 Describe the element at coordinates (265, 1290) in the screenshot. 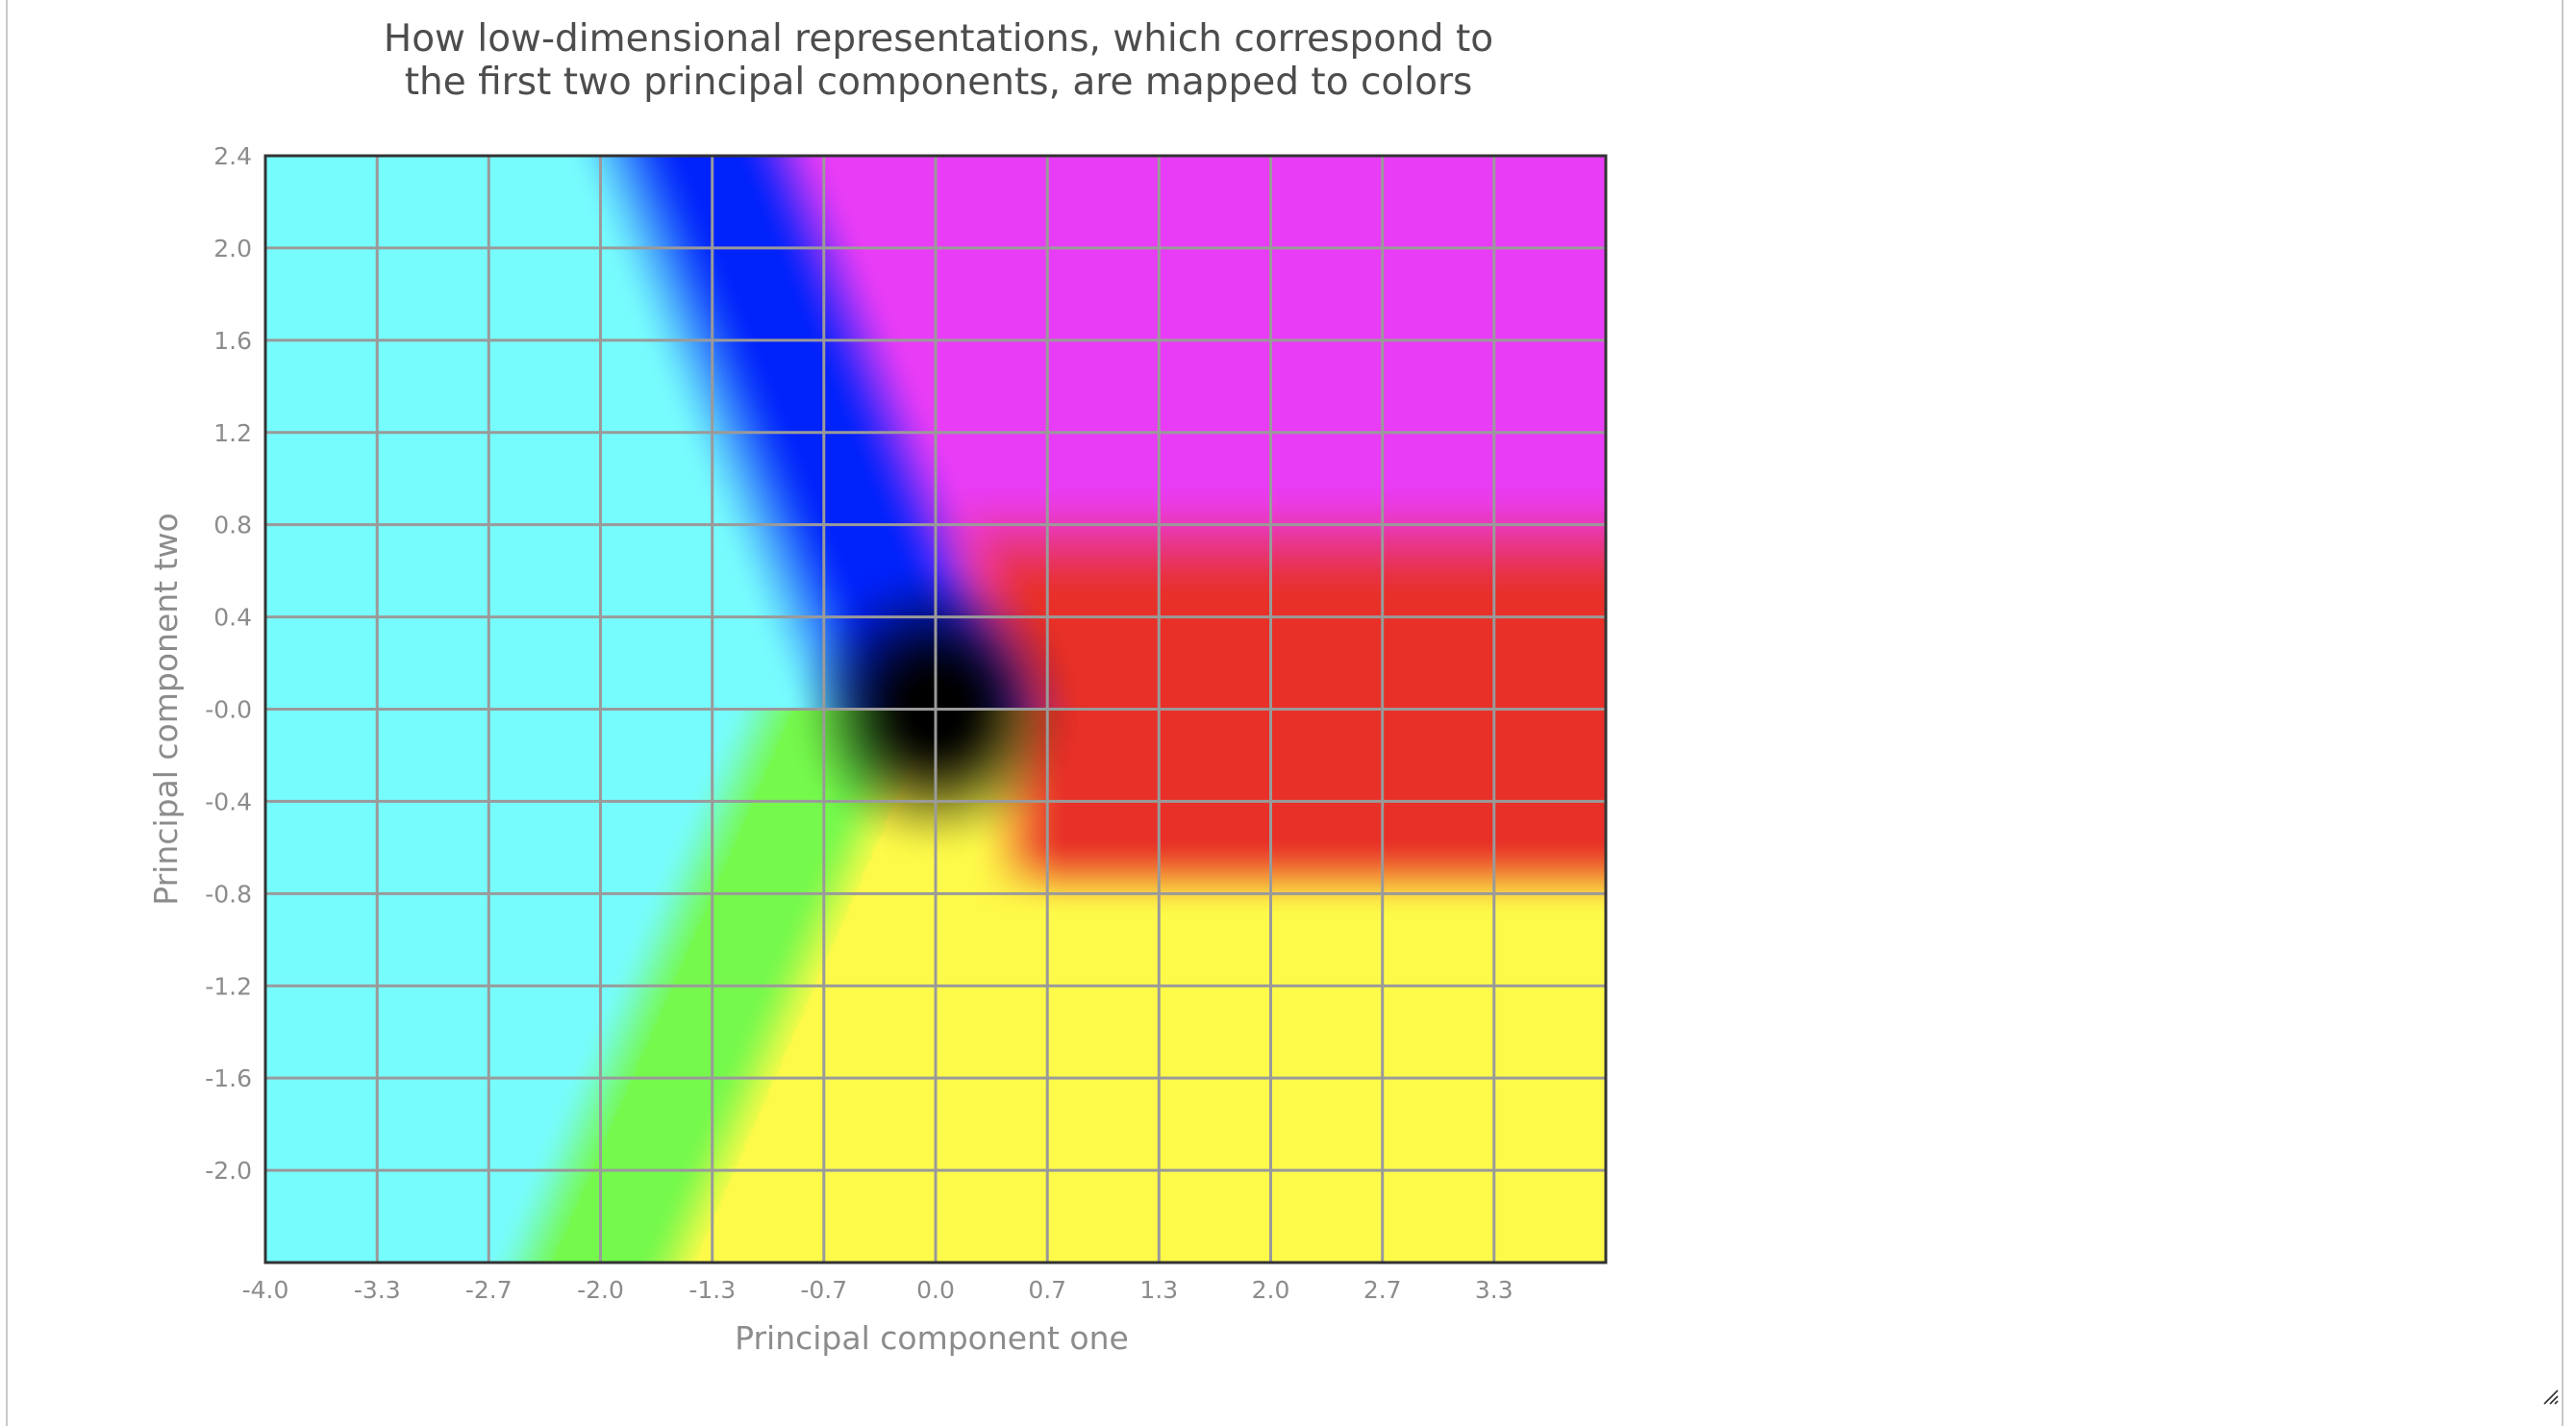

I see `x-tick-label: -4.0` at that location.